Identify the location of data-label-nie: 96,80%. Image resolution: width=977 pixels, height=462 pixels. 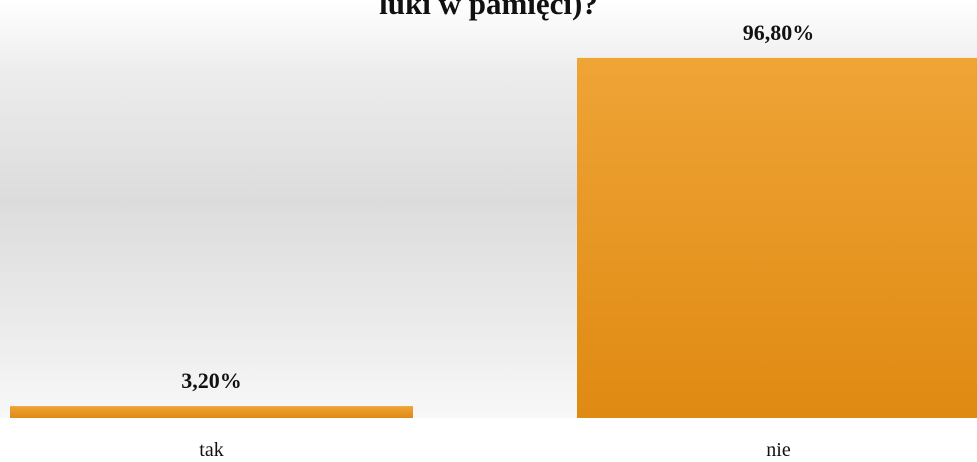
(779, 32).